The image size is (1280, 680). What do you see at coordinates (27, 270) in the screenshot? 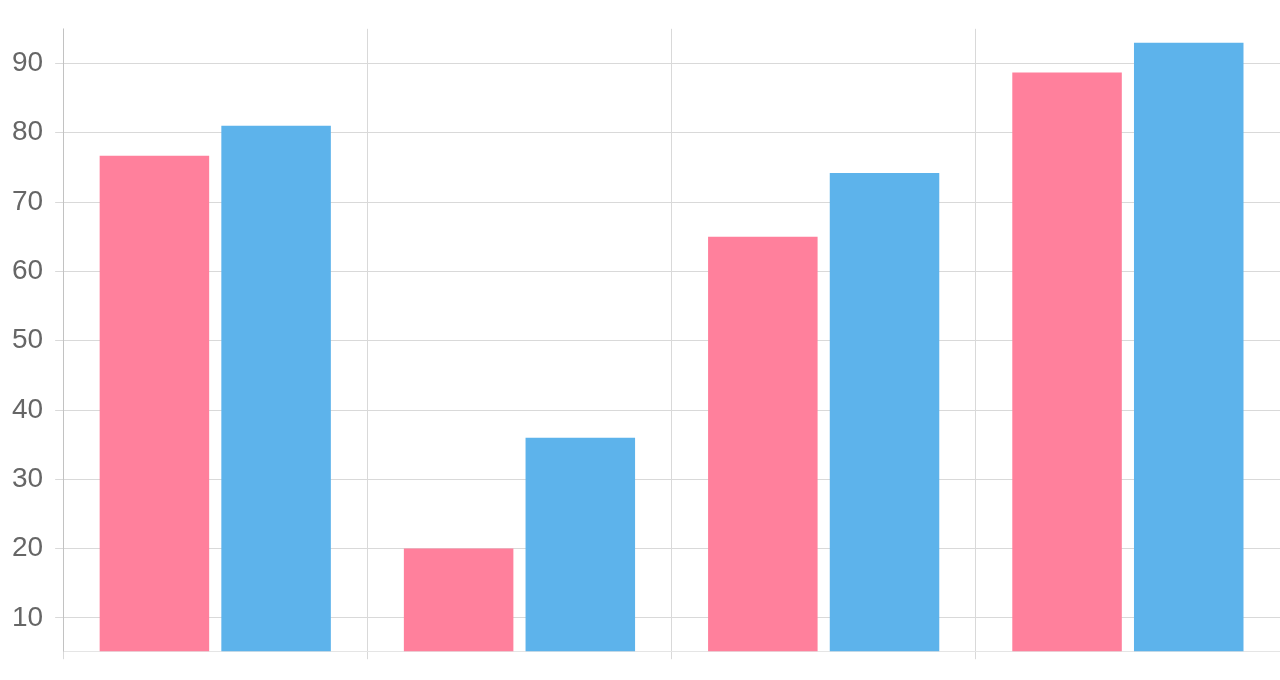
I see `y-tick-label: 60` at bounding box center [27, 270].